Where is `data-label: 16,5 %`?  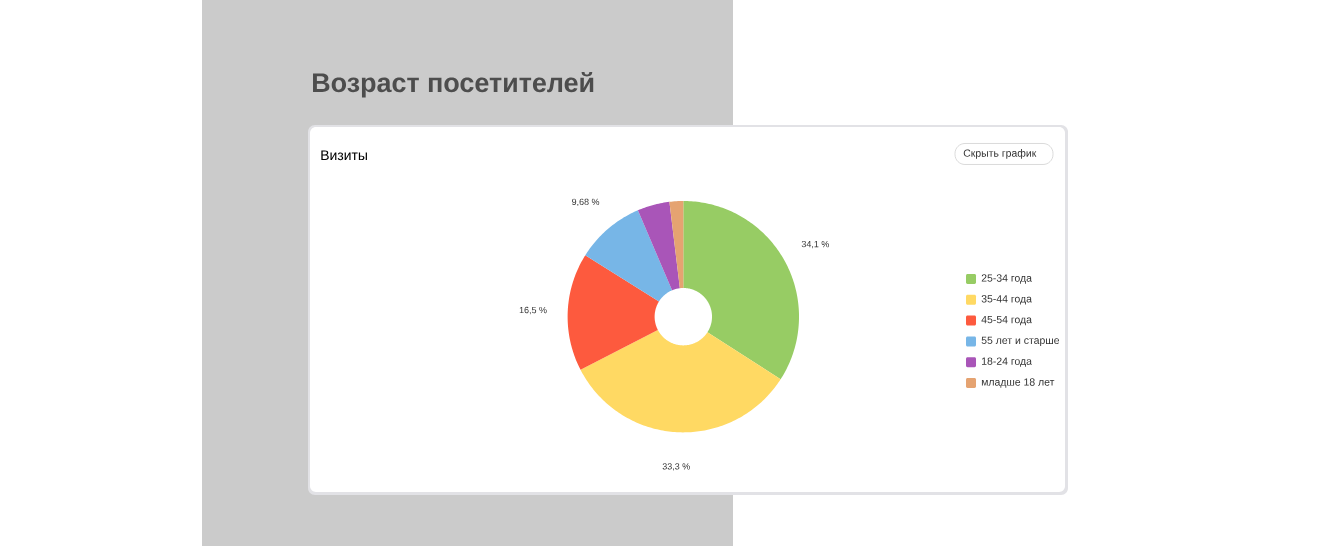
data-label: 16,5 % is located at coordinates (533, 310).